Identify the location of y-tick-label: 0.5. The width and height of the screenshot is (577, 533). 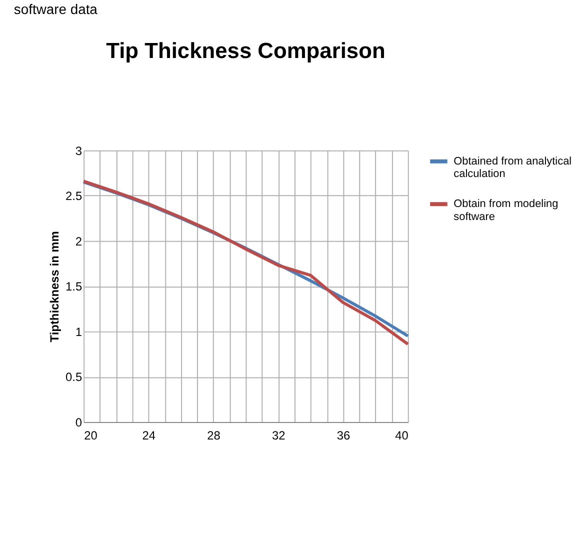
(73, 377).